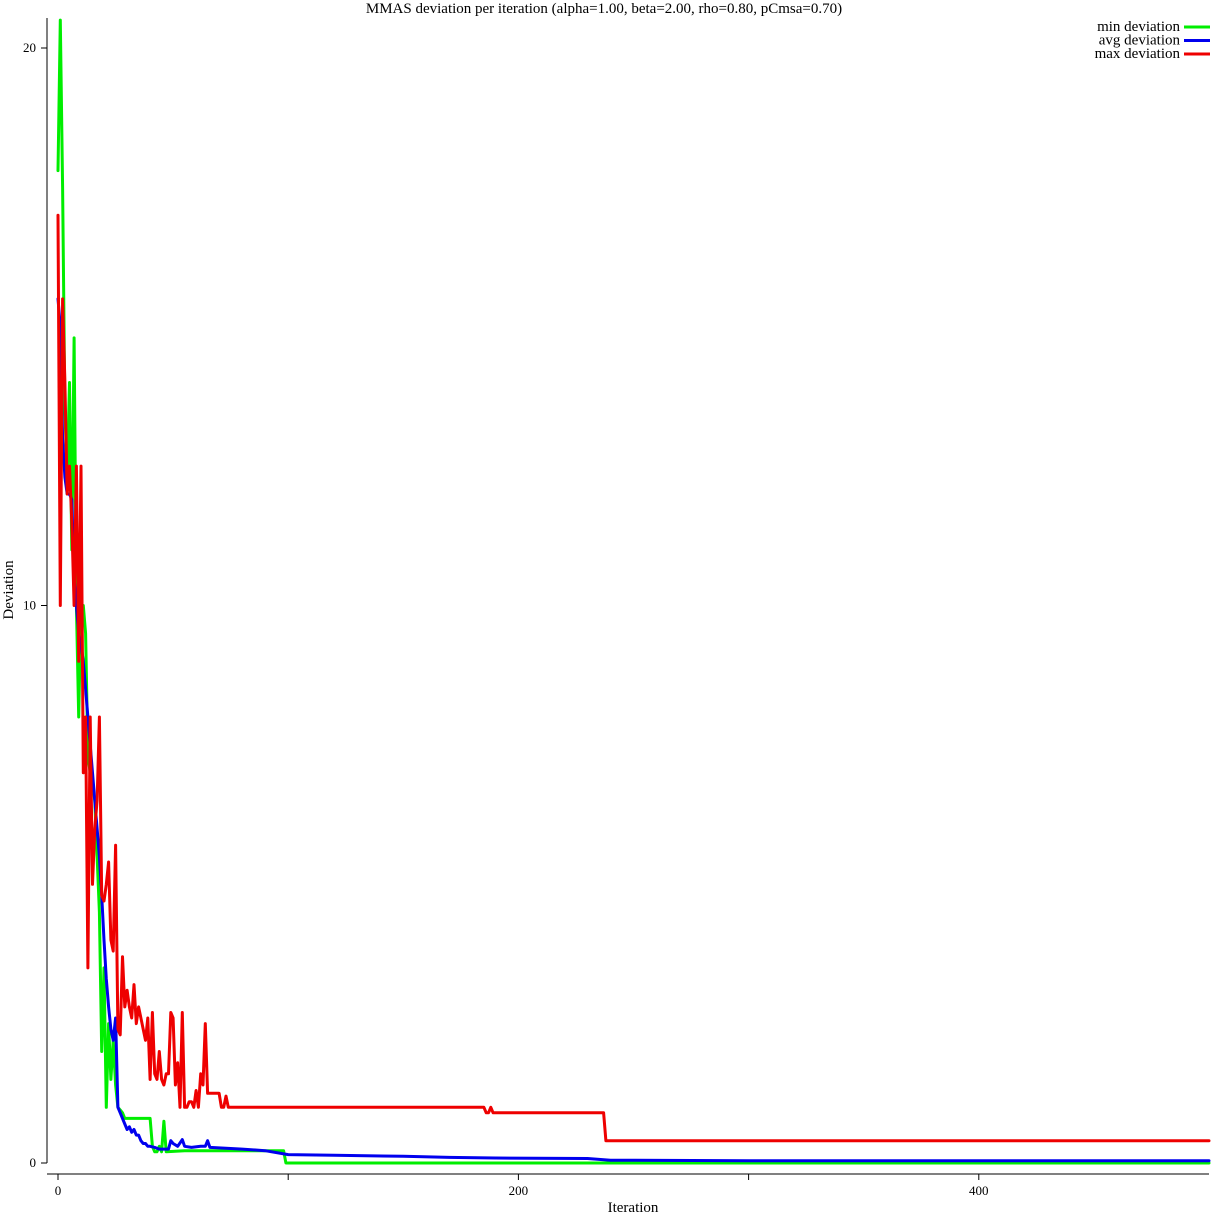 Image resolution: width=1218 pixels, height=1218 pixels. What do you see at coordinates (9, 590) in the screenshot?
I see `y-axis-label: Deviation` at bounding box center [9, 590].